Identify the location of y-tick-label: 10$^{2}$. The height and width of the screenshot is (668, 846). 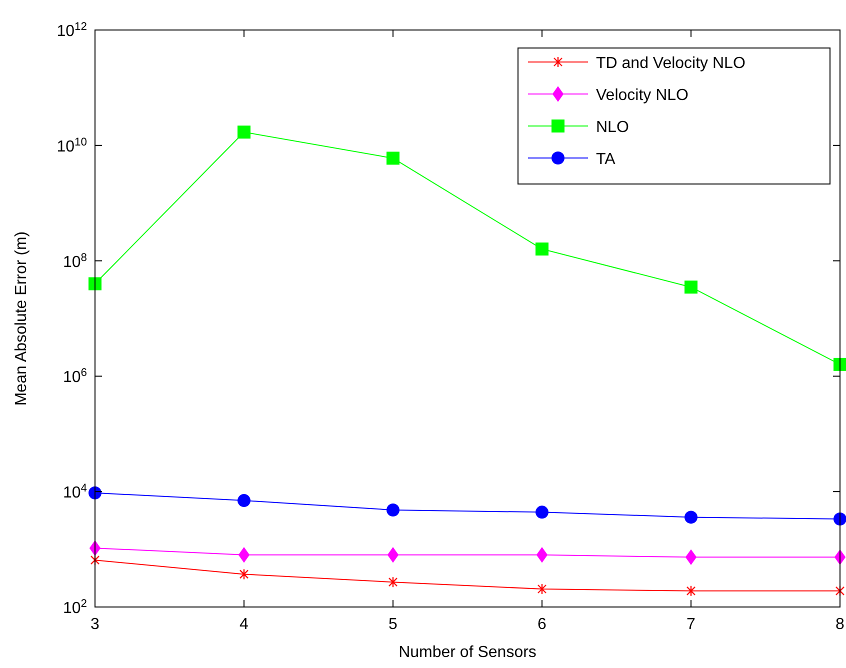
(74, 607).